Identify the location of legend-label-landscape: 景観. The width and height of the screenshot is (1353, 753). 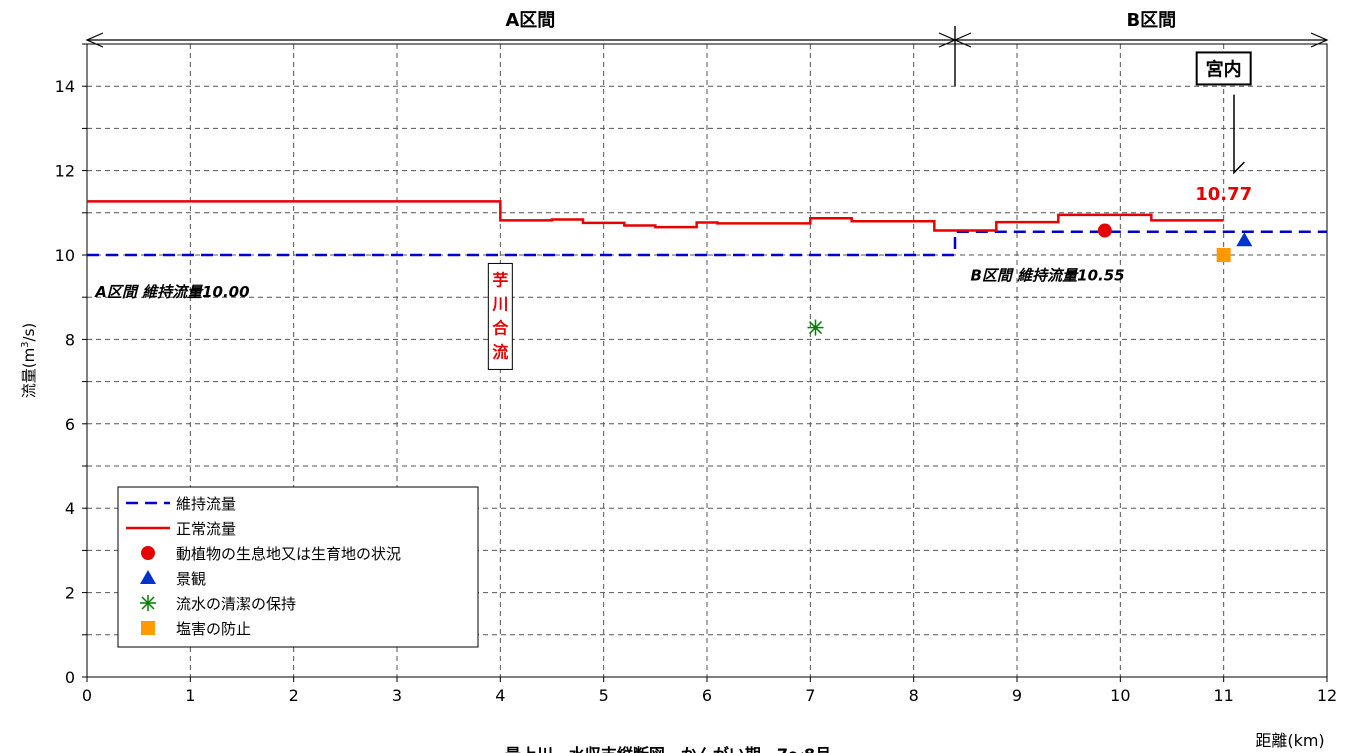
(191, 579).